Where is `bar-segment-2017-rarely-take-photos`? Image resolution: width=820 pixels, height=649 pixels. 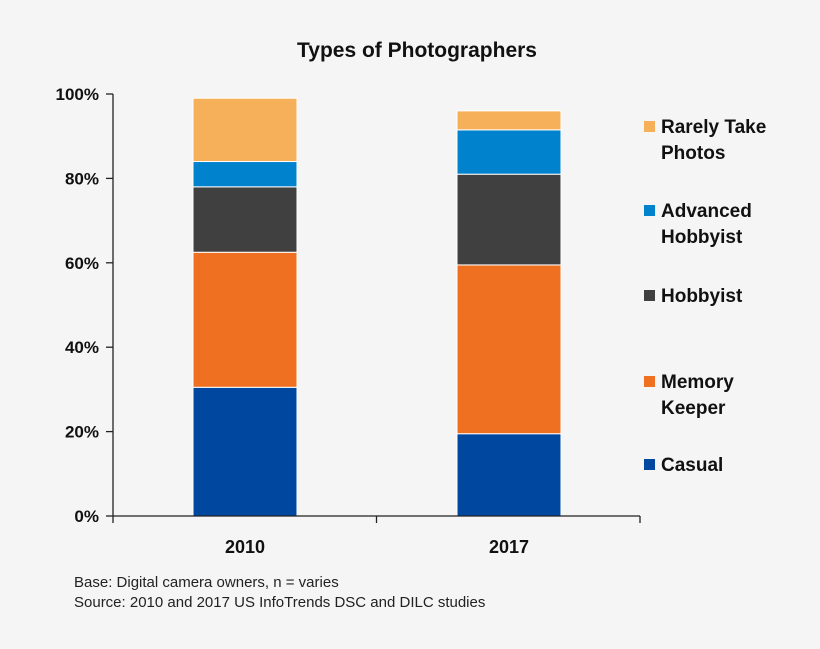 bar-segment-2017-rarely-take-photos is located at coordinates (509, 120).